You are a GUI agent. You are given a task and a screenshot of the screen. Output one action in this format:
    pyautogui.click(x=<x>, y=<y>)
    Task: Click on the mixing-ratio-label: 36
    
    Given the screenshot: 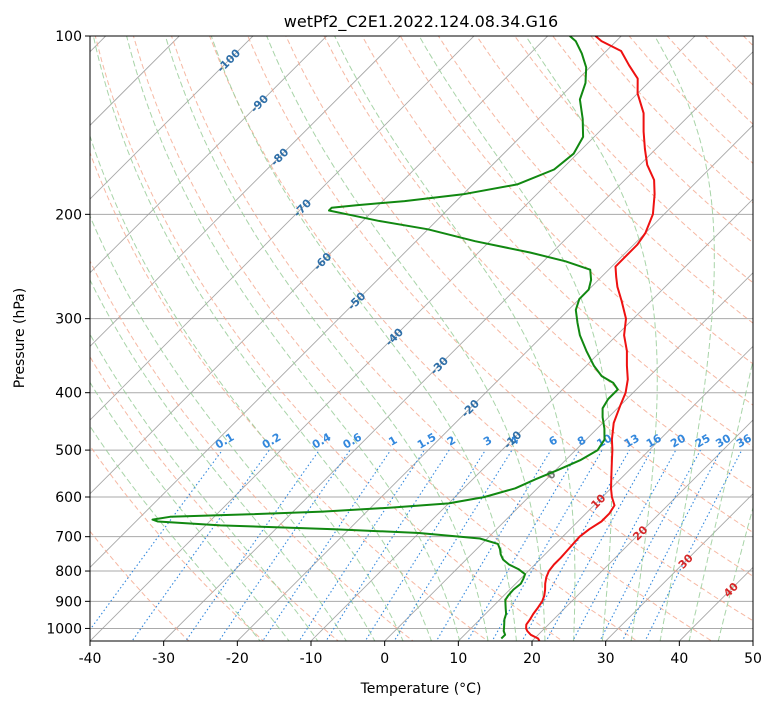 What is the action you would take?
    pyautogui.click(x=744, y=440)
    